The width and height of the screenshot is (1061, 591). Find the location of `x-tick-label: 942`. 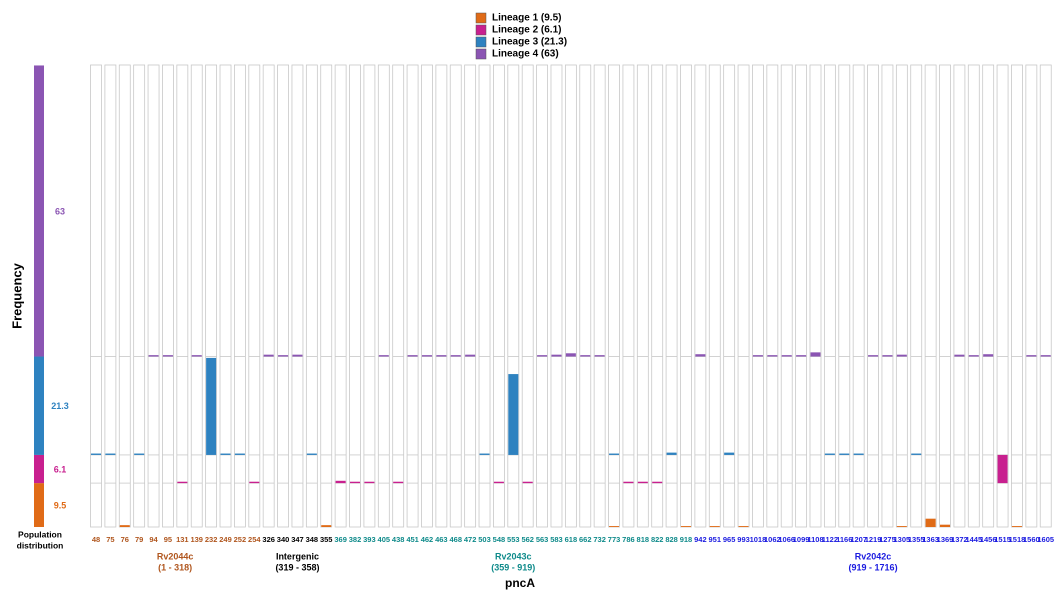

x-tick-label: 942 is located at coordinates (700, 539).